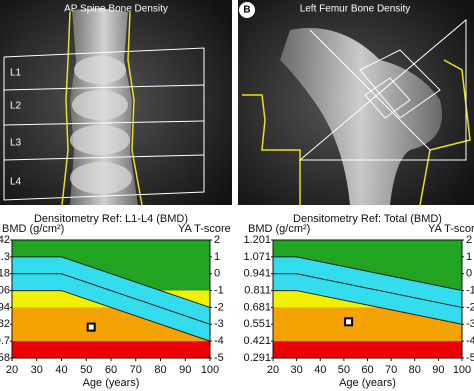  What do you see at coordinates (257, 341) in the screenshot?
I see `y-tick-label: 0.421` at bounding box center [257, 341].